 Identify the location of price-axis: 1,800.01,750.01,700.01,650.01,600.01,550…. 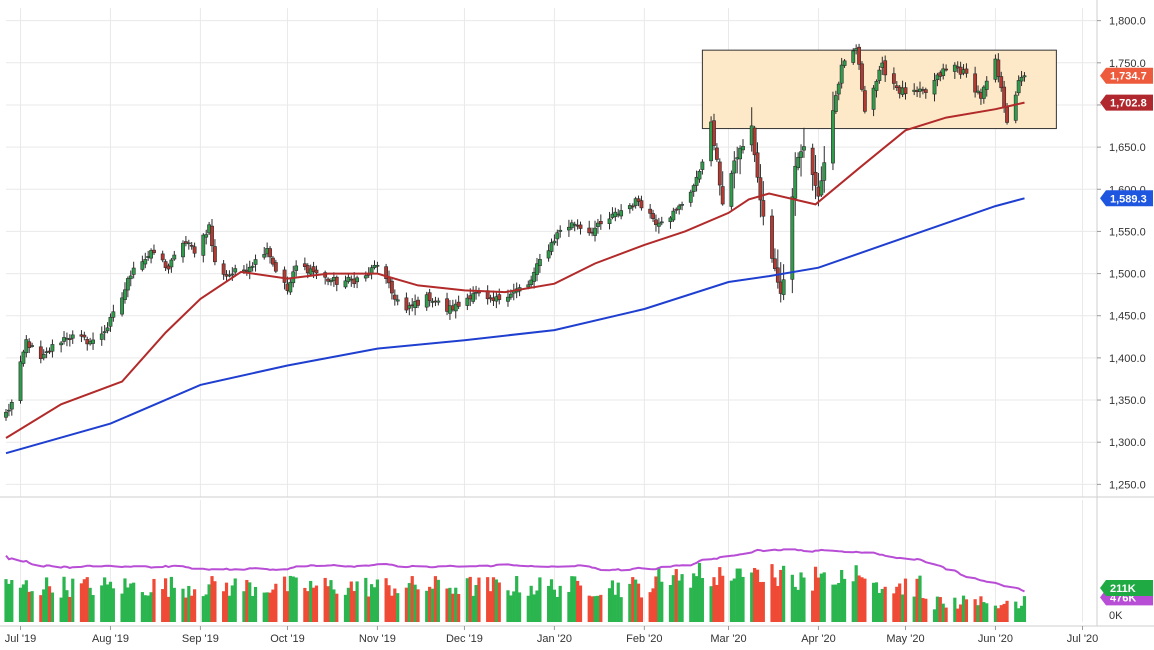
(1121, 253).